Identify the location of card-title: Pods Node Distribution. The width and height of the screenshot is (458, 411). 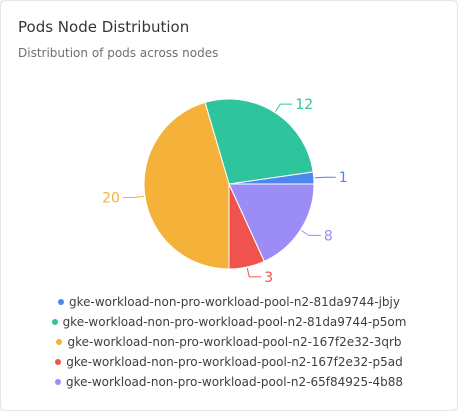
(104, 27).